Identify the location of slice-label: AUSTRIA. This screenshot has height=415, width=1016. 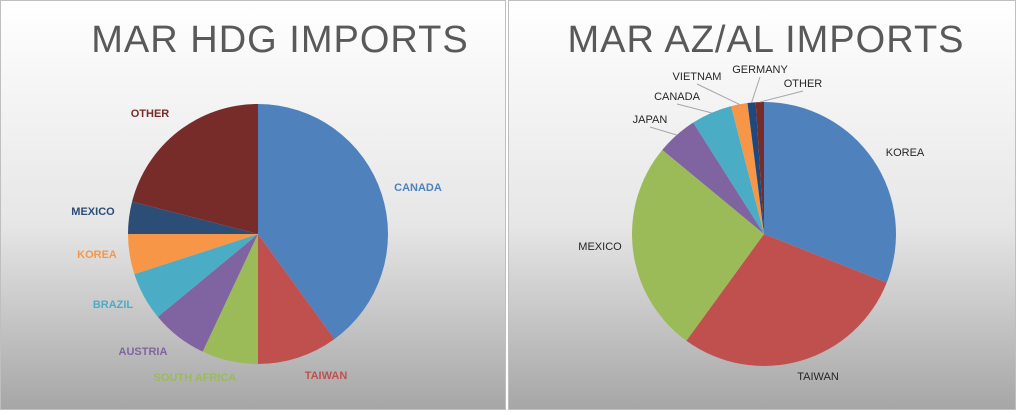
(143, 352).